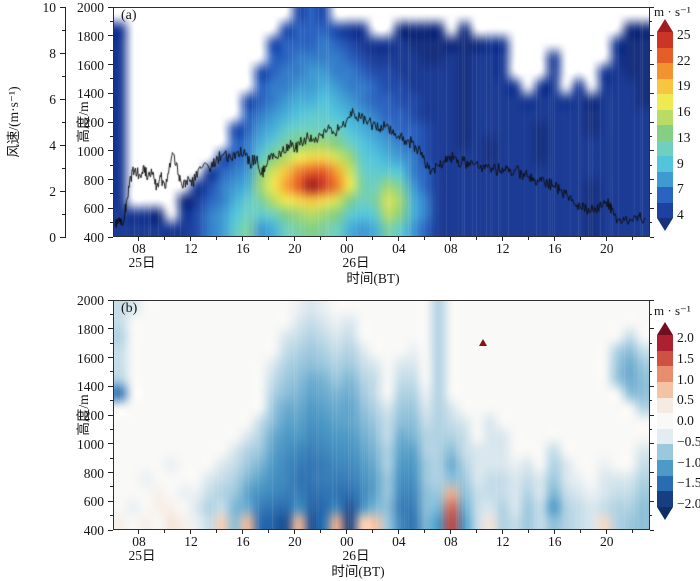  Describe the element at coordinates (52, 237) in the screenshot. I see `wind-tick-label: 0` at that location.